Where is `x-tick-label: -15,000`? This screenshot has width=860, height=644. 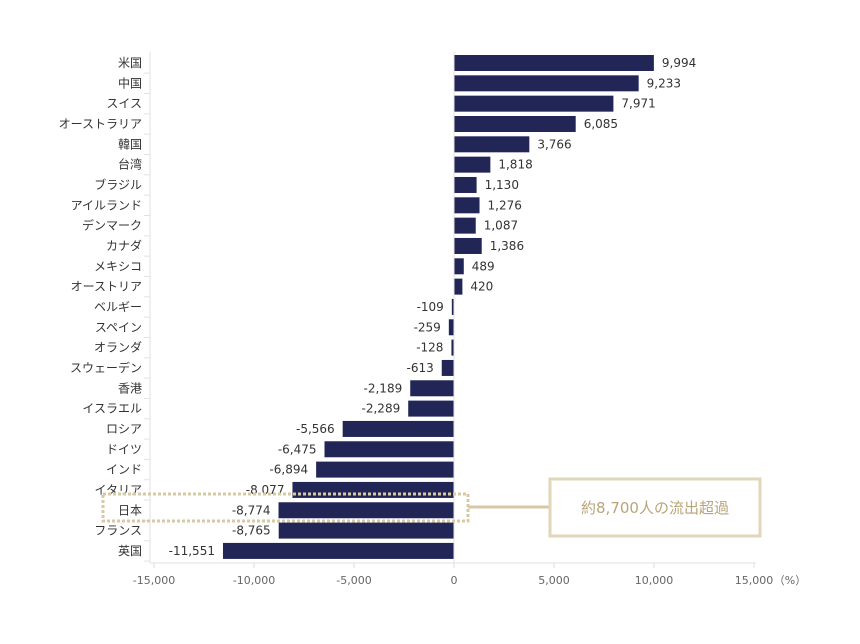
x-tick-label: -15,000 is located at coordinates (154, 580).